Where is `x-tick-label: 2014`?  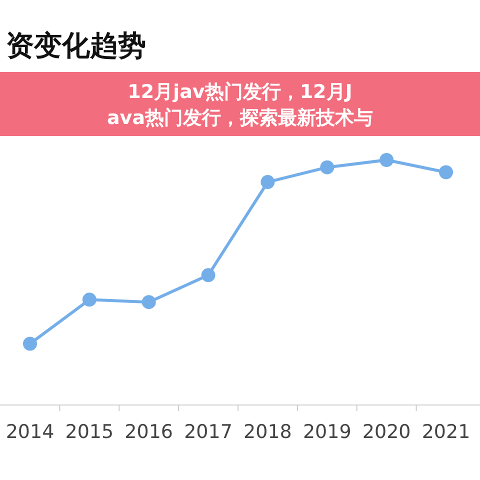 x-tick-label: 2014 is located at coordinates (30, 432).